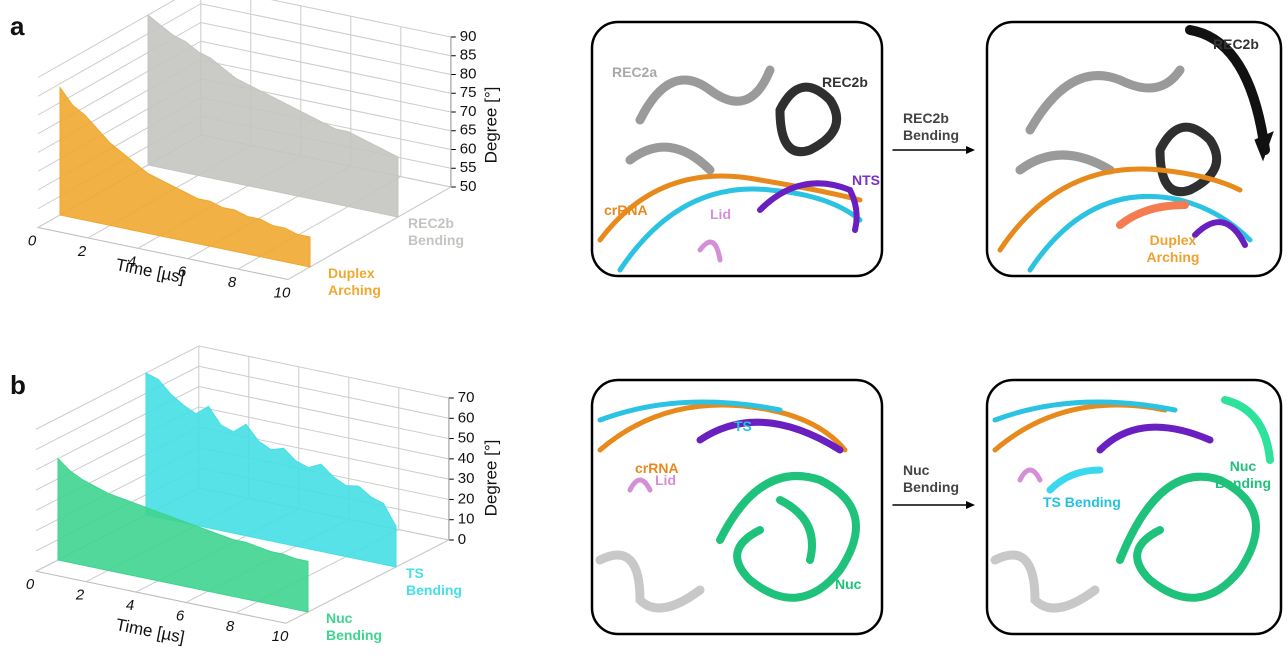 The width and height of the screenshot is (1288, 665). What do you see at coordinates (462, 539) in the screenshot?
I see `y-tick-label: 0` at bounding box center [462, 539].